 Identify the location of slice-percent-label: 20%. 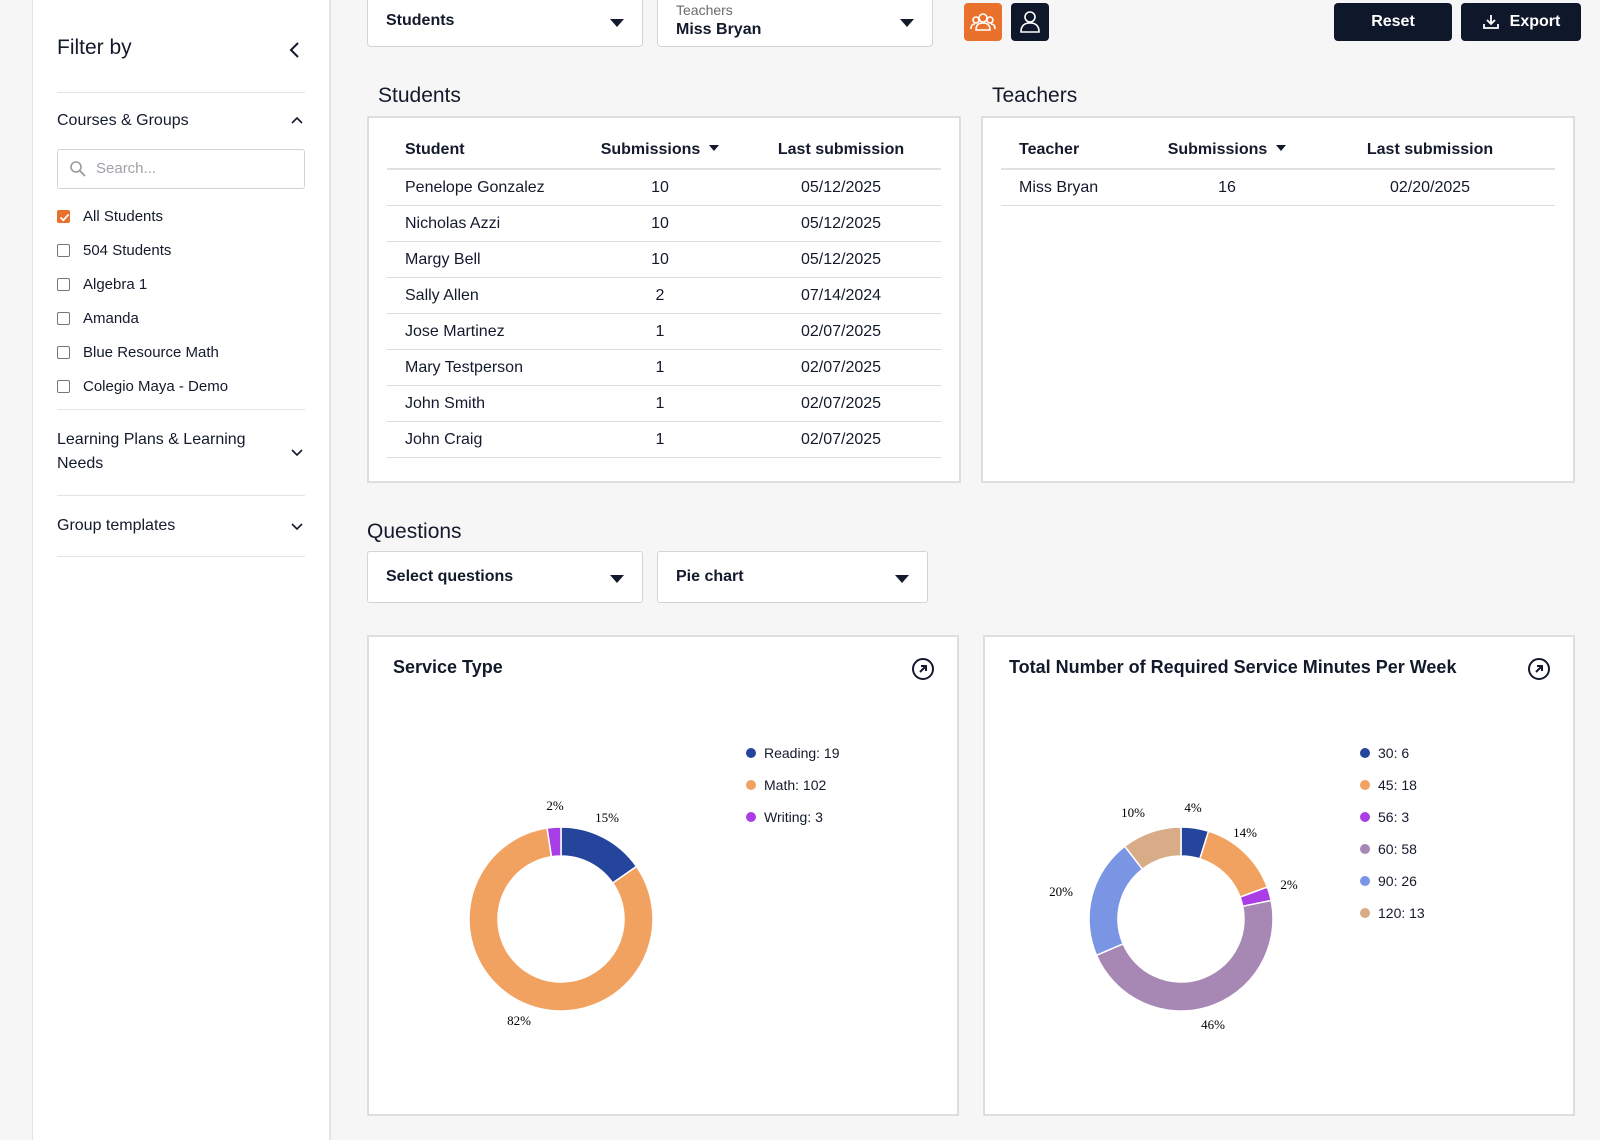
(1061, 891).